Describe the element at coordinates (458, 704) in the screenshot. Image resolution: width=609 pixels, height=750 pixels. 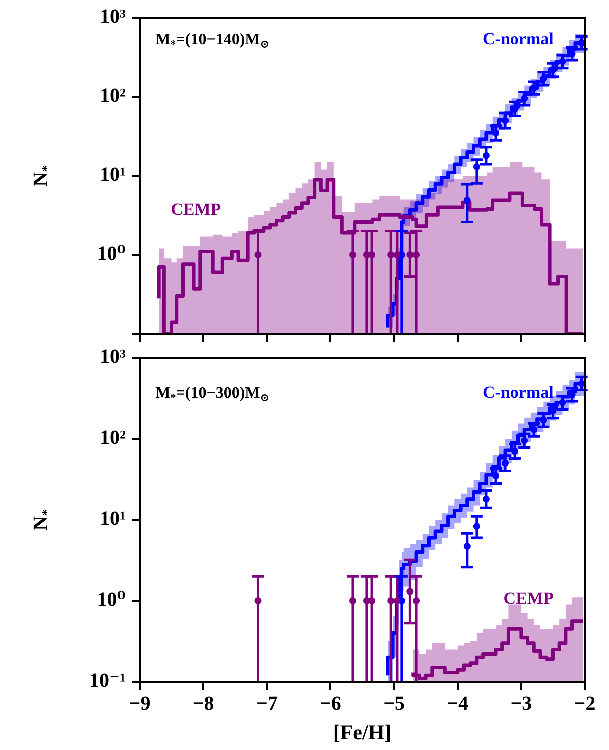
I see `x-tick-label: −4` at that location.